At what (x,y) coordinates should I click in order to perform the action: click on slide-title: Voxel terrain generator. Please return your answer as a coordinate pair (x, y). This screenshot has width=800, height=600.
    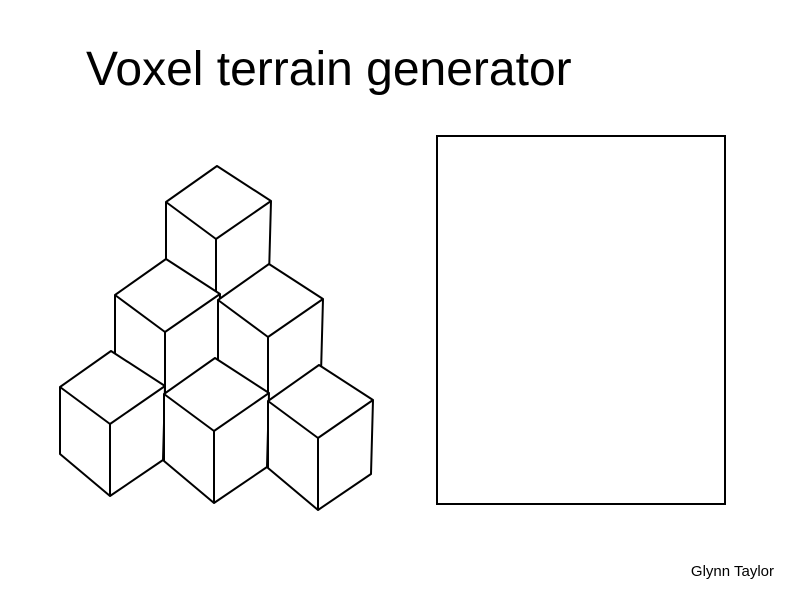
    Looking at the image, I should click on (329, 69).